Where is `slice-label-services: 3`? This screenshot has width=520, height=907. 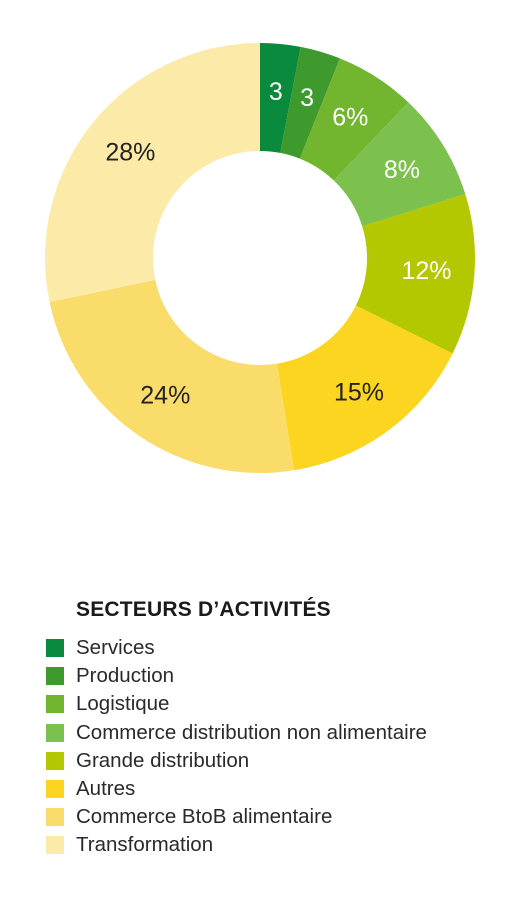
slice-label-services: 3 is located at coordinates (276, 92).